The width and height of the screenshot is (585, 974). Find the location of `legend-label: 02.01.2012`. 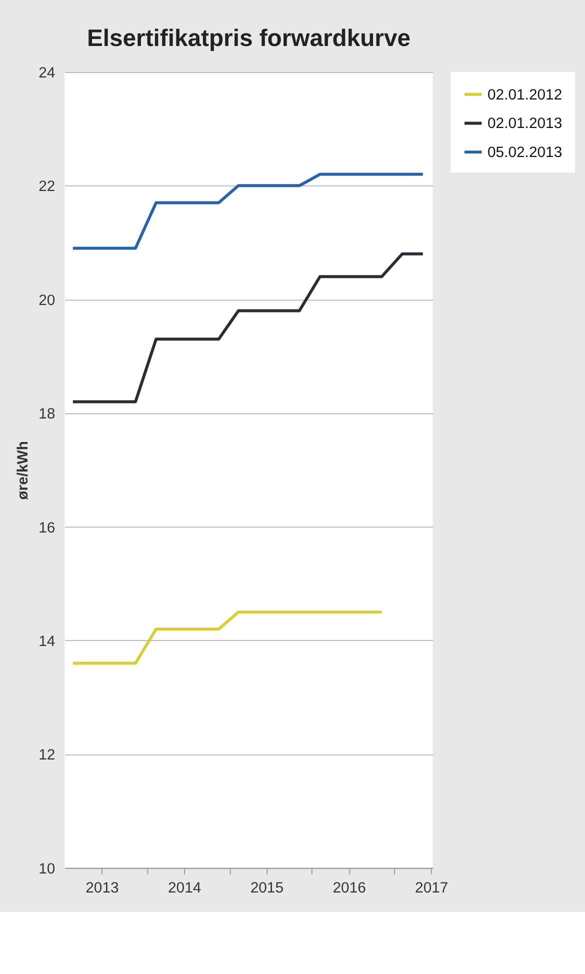

legend-label: 02.01.2012 is located at coordinates (525, 95).